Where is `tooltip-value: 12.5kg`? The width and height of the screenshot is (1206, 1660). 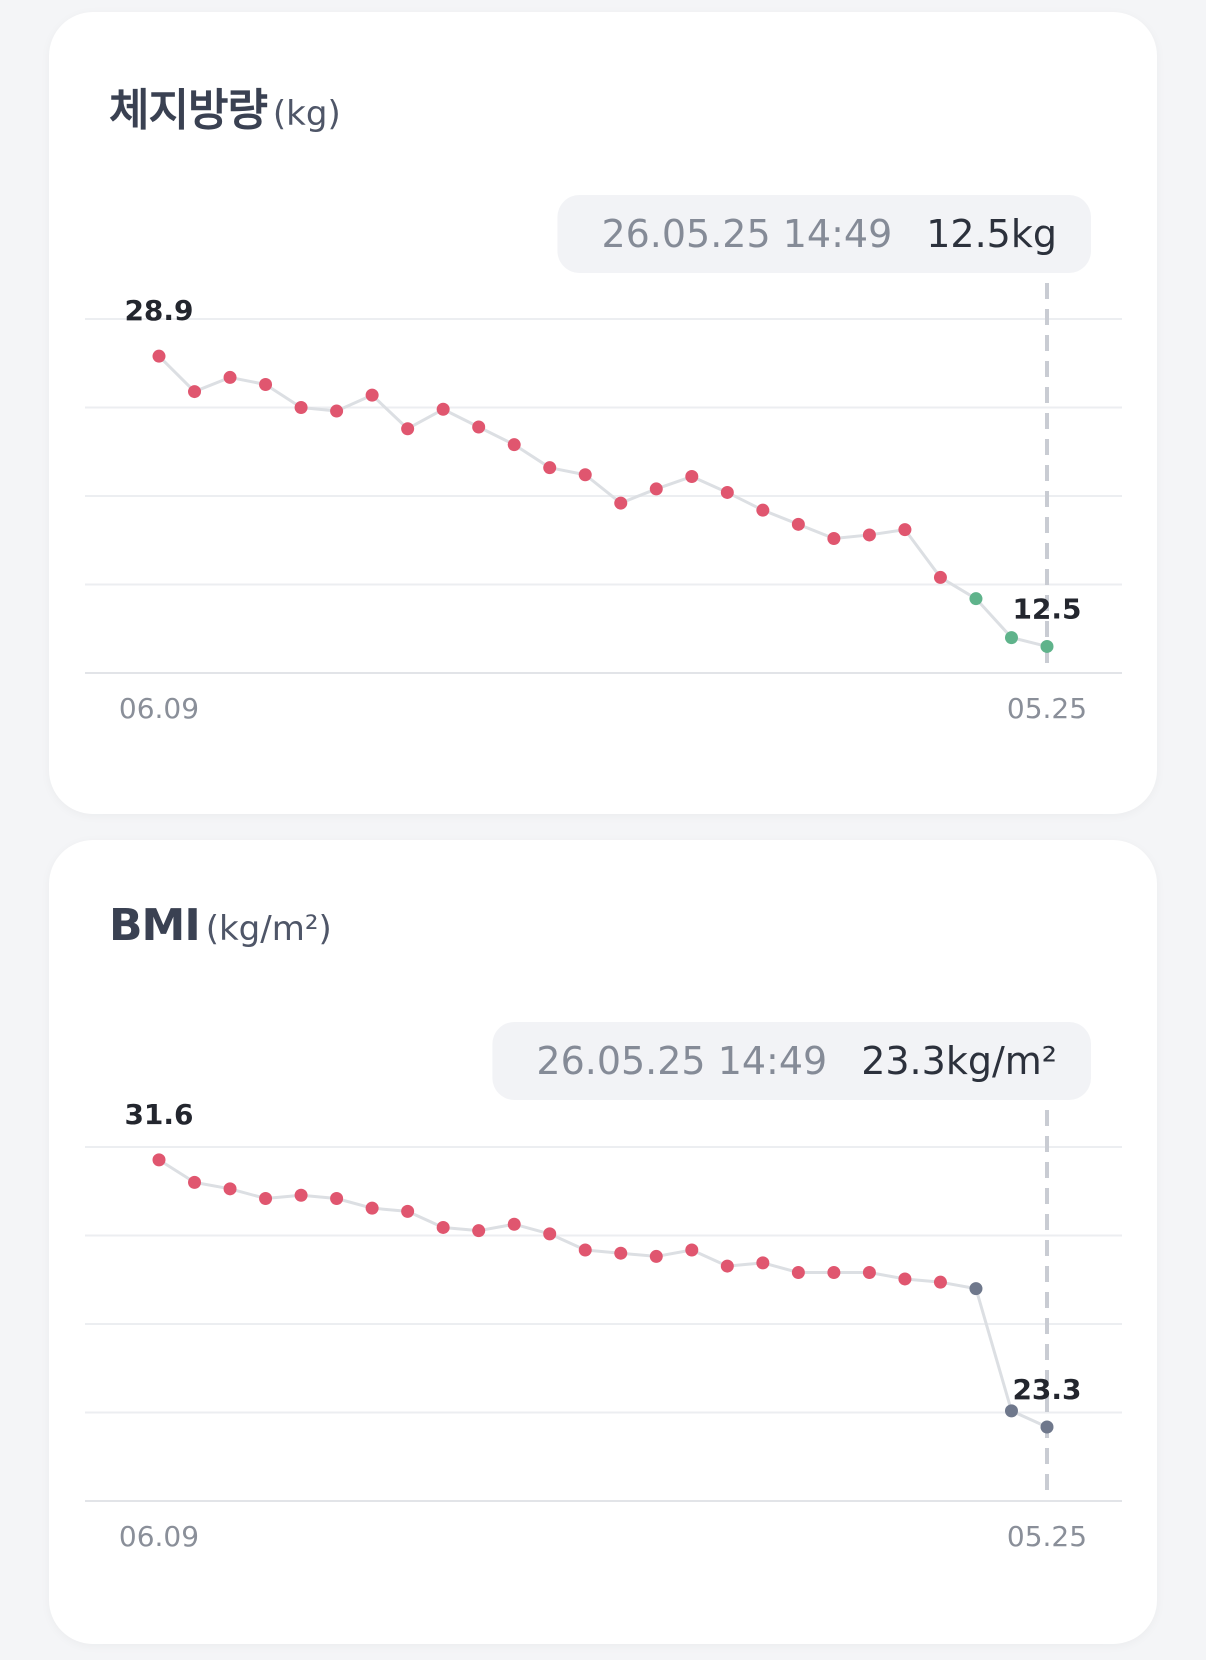 tooltip-value: 12.5kg is located at coordinates (991, 234).